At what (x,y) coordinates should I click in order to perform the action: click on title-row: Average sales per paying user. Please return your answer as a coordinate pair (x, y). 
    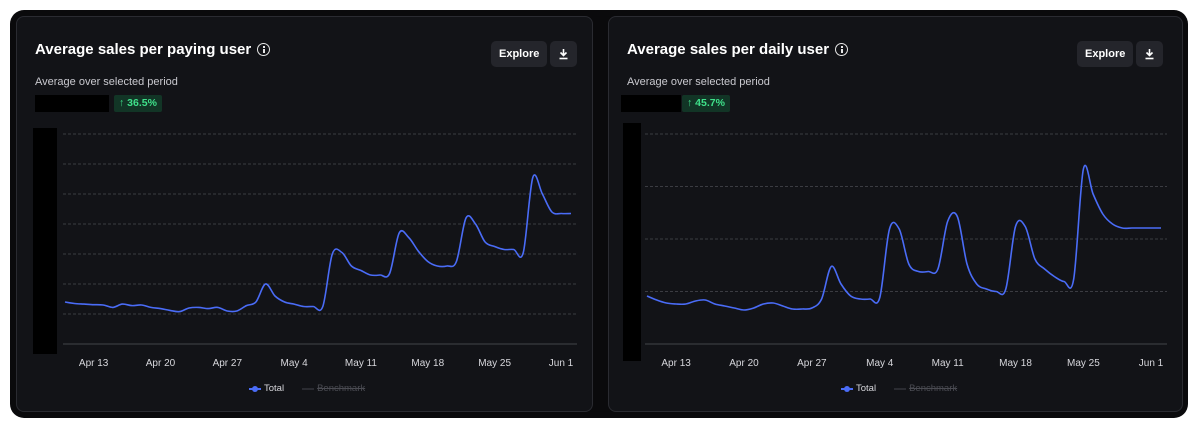
    Looking at the image, I should click on (153, 49).